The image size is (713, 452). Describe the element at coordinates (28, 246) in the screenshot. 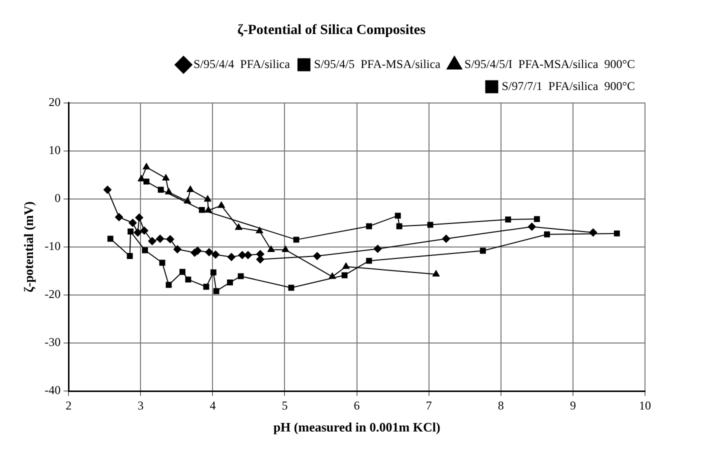

I see `y-axis-title: ζ-potential (mV)` at that location.